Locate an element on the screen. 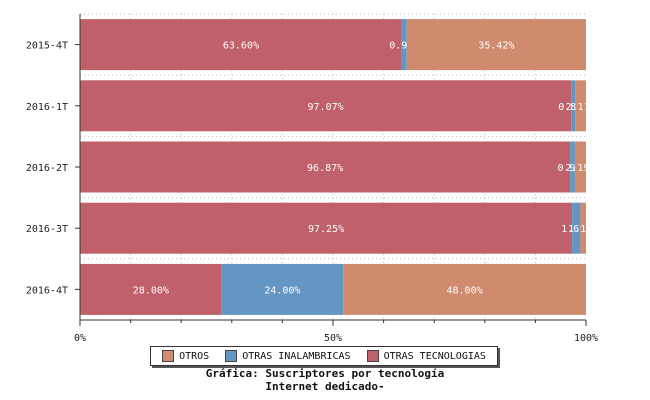  x-tick-label: 0% is located at coordinates (80, 338).